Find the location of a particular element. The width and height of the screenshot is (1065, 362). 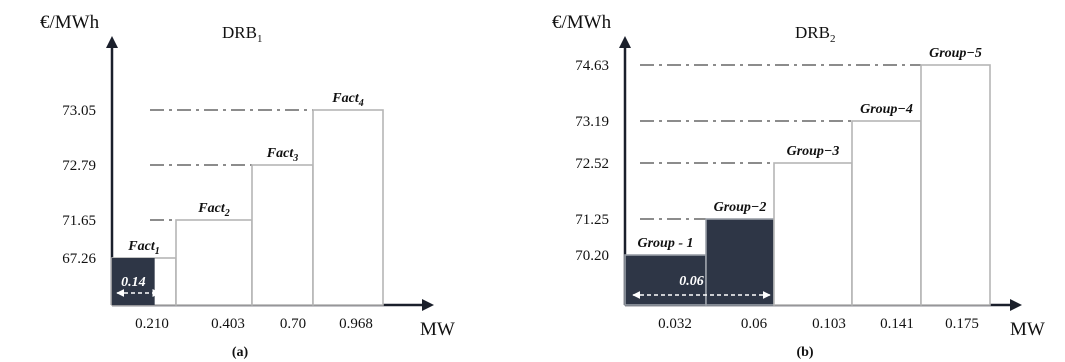

x-tick-label: 0.968 is located at coordinates (356, 324).